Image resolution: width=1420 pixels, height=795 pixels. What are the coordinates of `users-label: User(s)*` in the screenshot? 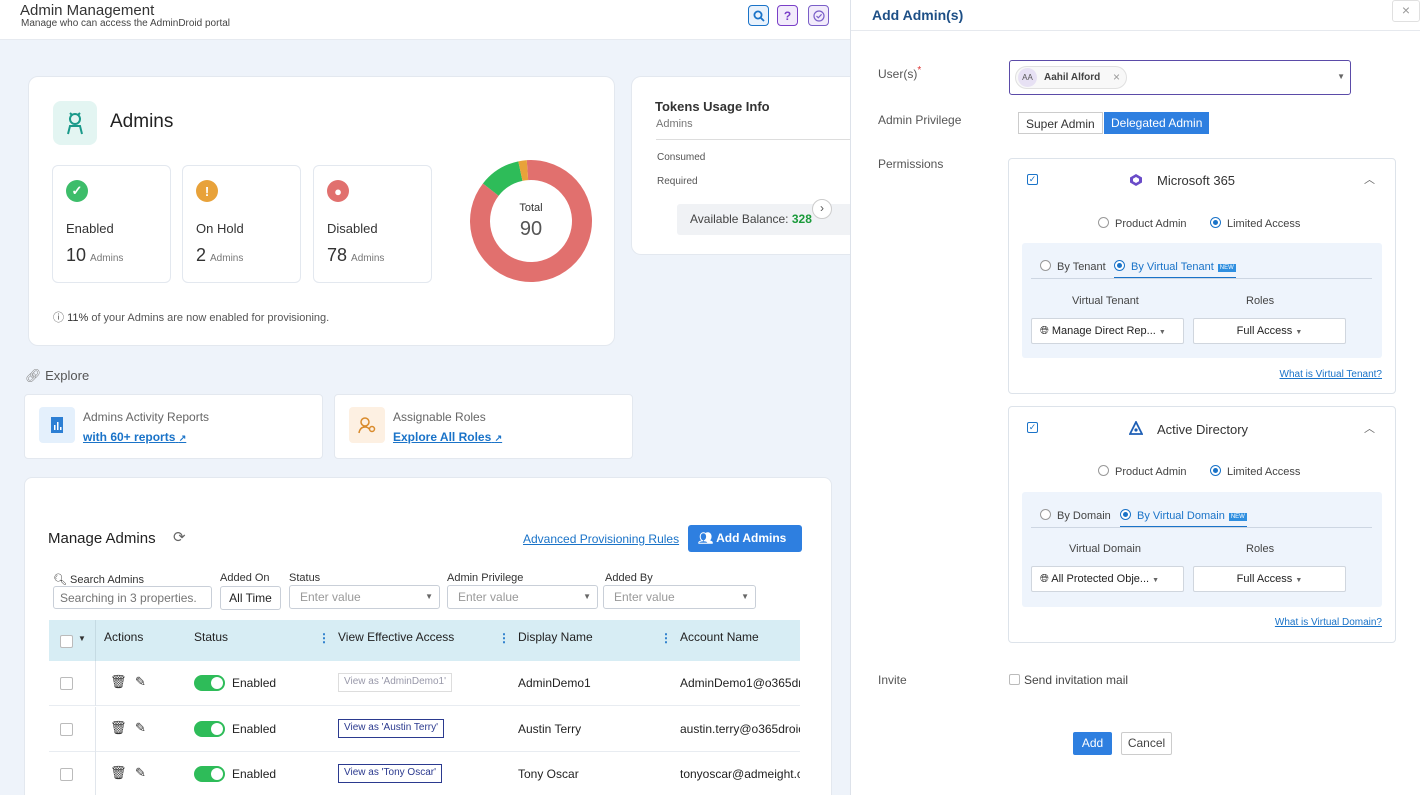 It's located at (899, 73).